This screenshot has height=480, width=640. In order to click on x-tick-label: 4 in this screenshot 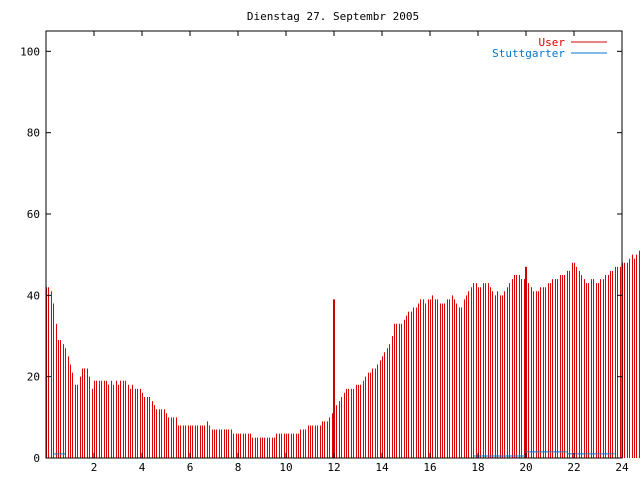, I will do `click(142, 467)`.